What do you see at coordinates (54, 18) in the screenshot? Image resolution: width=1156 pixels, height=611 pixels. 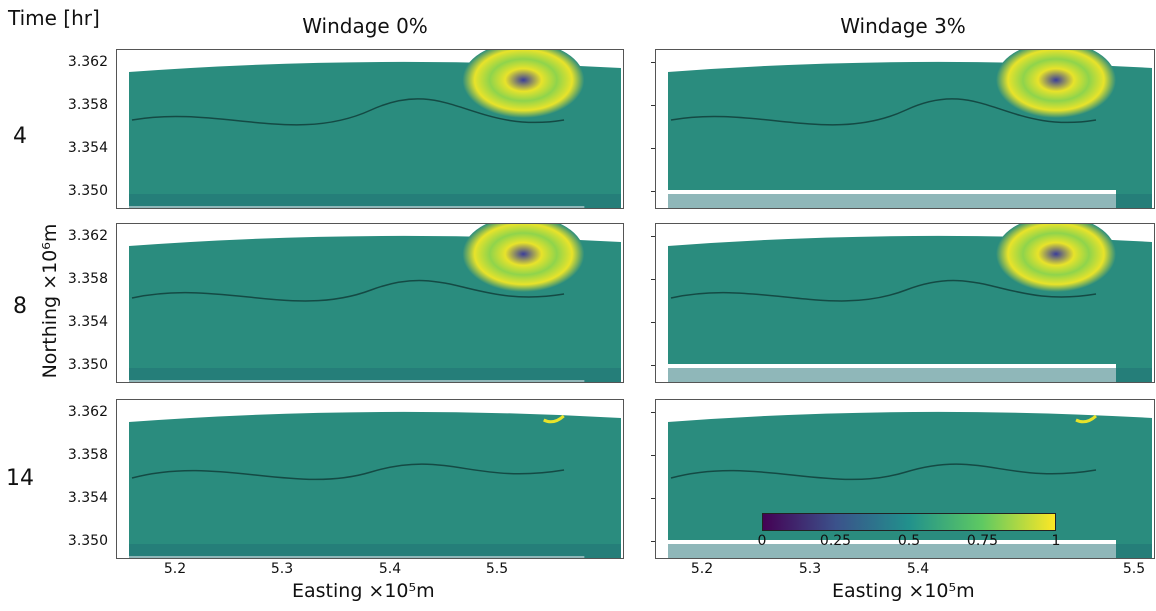 I see `time-axis-title: Time [hr]` at bounding box center [54, 18].